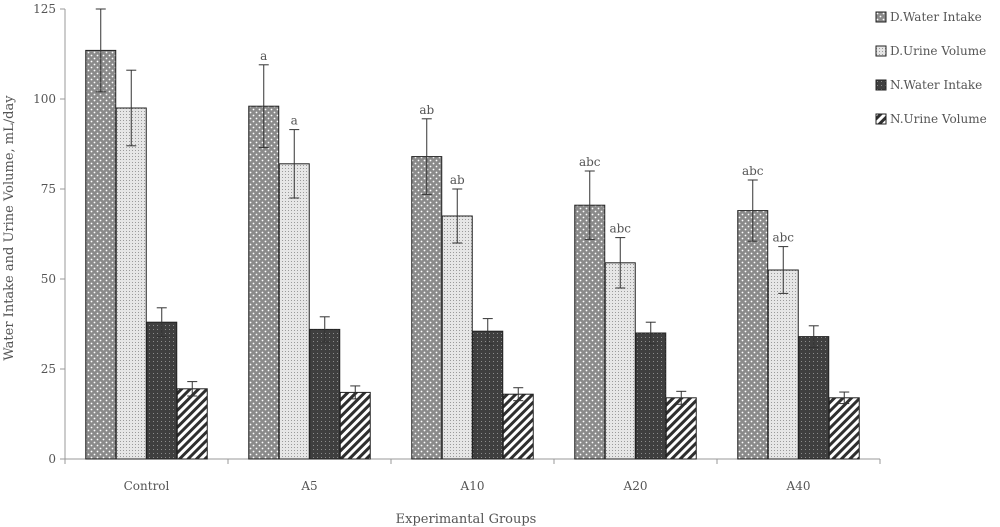 The image size is (1000, 527). What do you see at coordinates (44, 99) in the screenshot?
I see `y-tick-label: 100` at bounding box center [44, 99].